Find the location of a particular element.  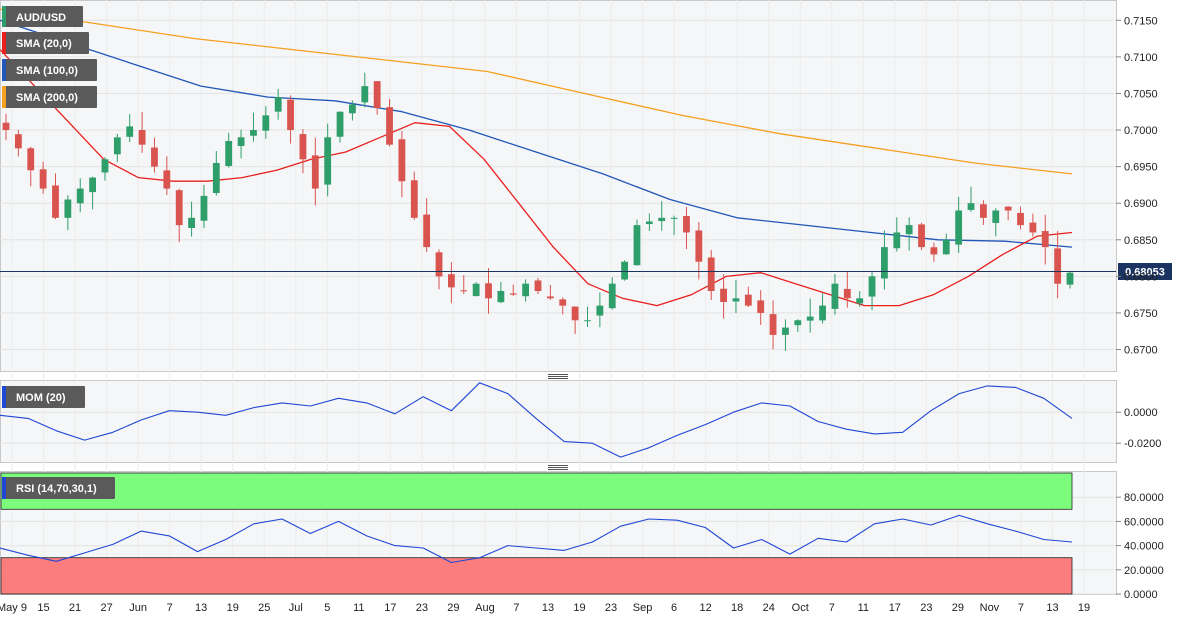

date-tick-label: Aug is located at coordinates (485, 608).